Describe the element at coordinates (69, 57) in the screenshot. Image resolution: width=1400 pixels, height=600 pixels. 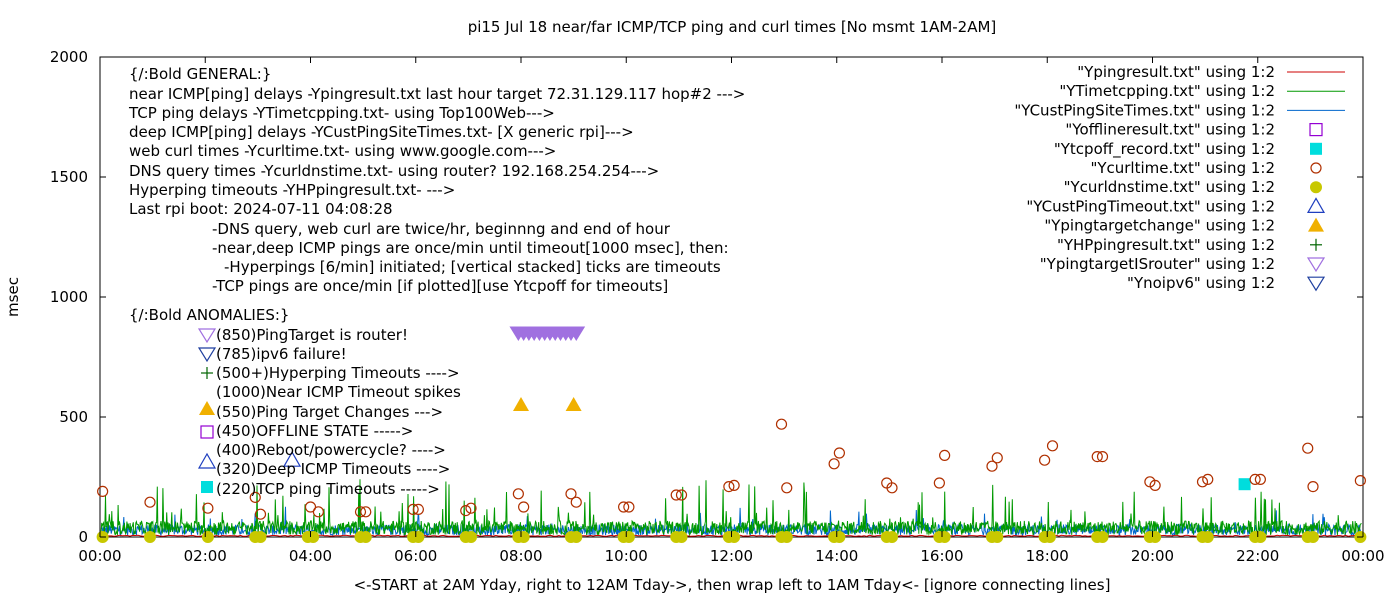
I see `y-tick-label: 2000` at that location.